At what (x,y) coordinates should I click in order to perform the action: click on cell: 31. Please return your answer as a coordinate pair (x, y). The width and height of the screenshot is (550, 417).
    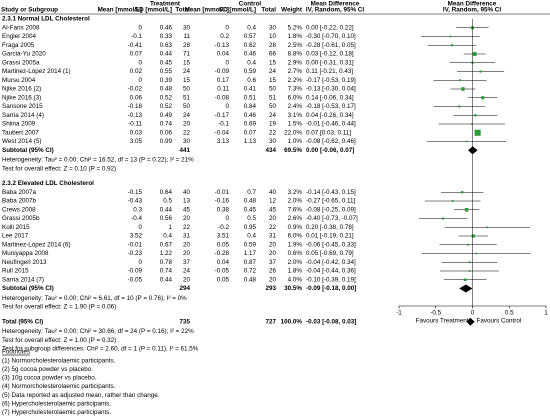
    Looking at the image, I should click on (187, 236).